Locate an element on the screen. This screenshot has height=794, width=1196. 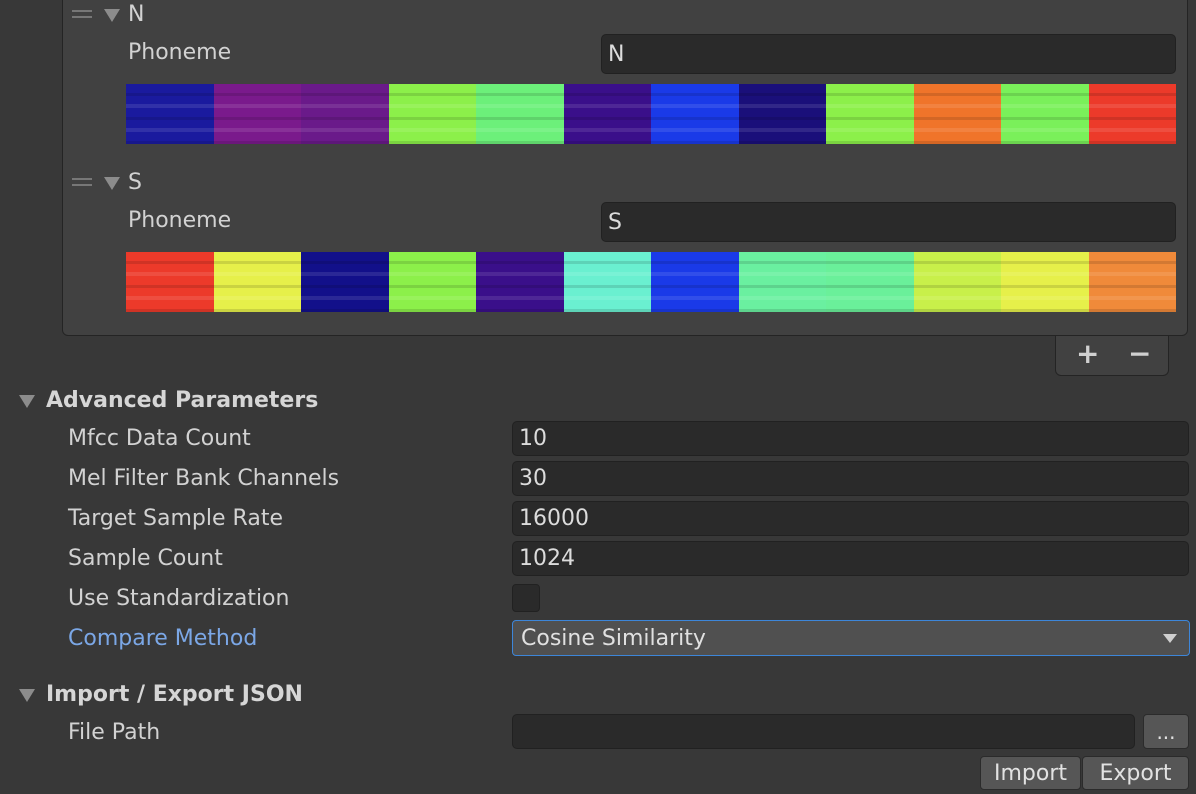
advanced-parameters-header: Advanced Parameters is located at coordinates (182, 400).